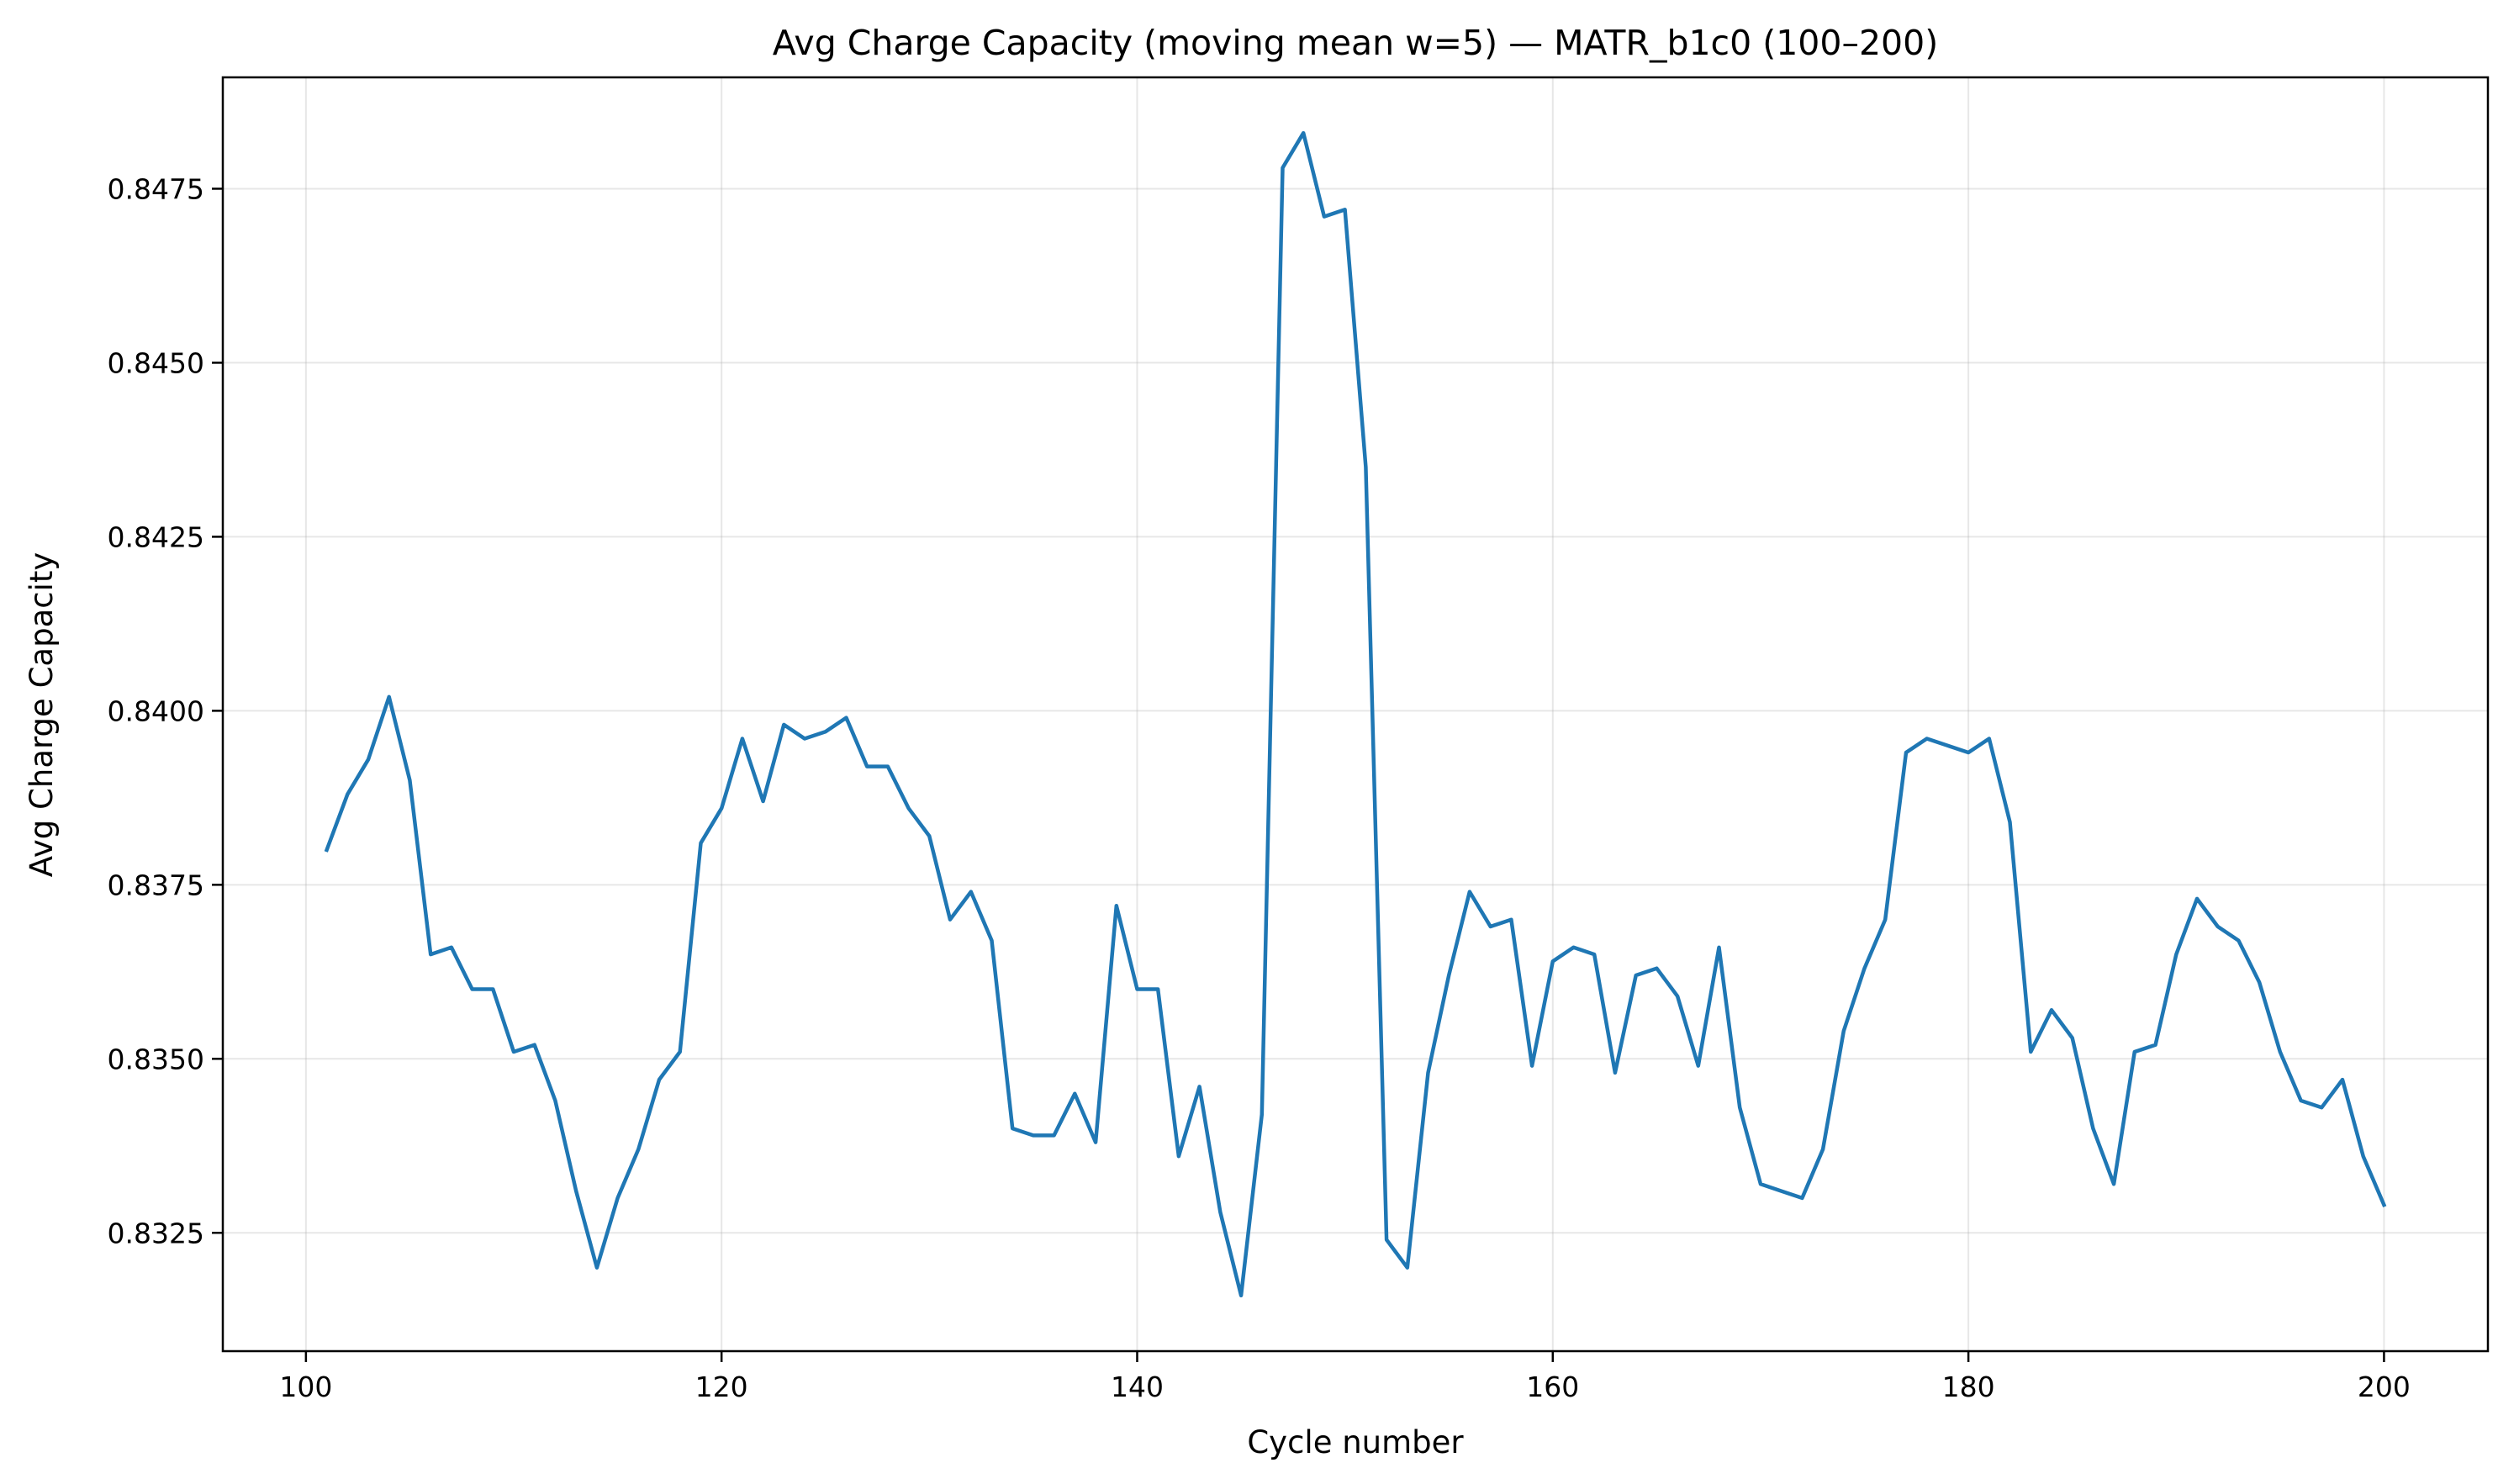 The width and height of the screenshot is (2498, 1484). I want to click on x-tick-label: 120, so click(721, 1386).